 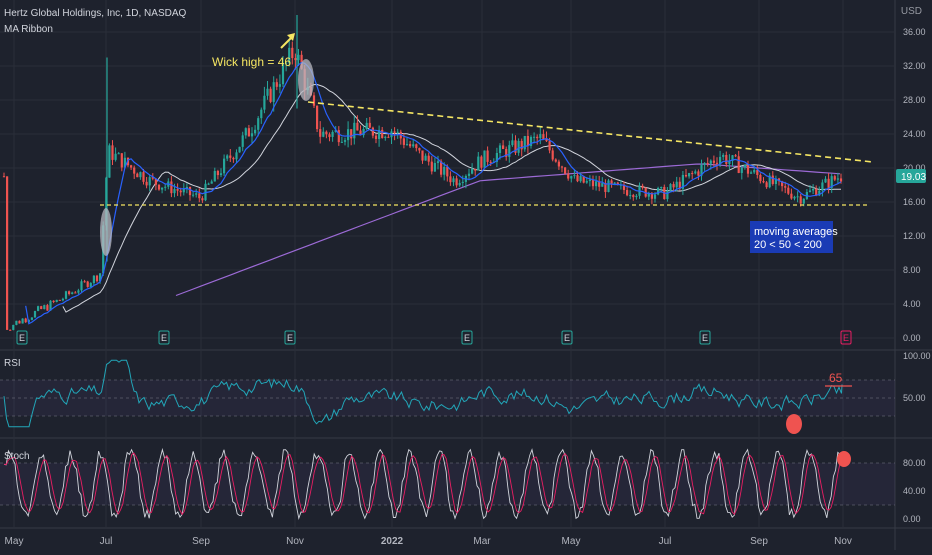 I want to click on price-tick-label: 36.00, so click(x=914, y=32).